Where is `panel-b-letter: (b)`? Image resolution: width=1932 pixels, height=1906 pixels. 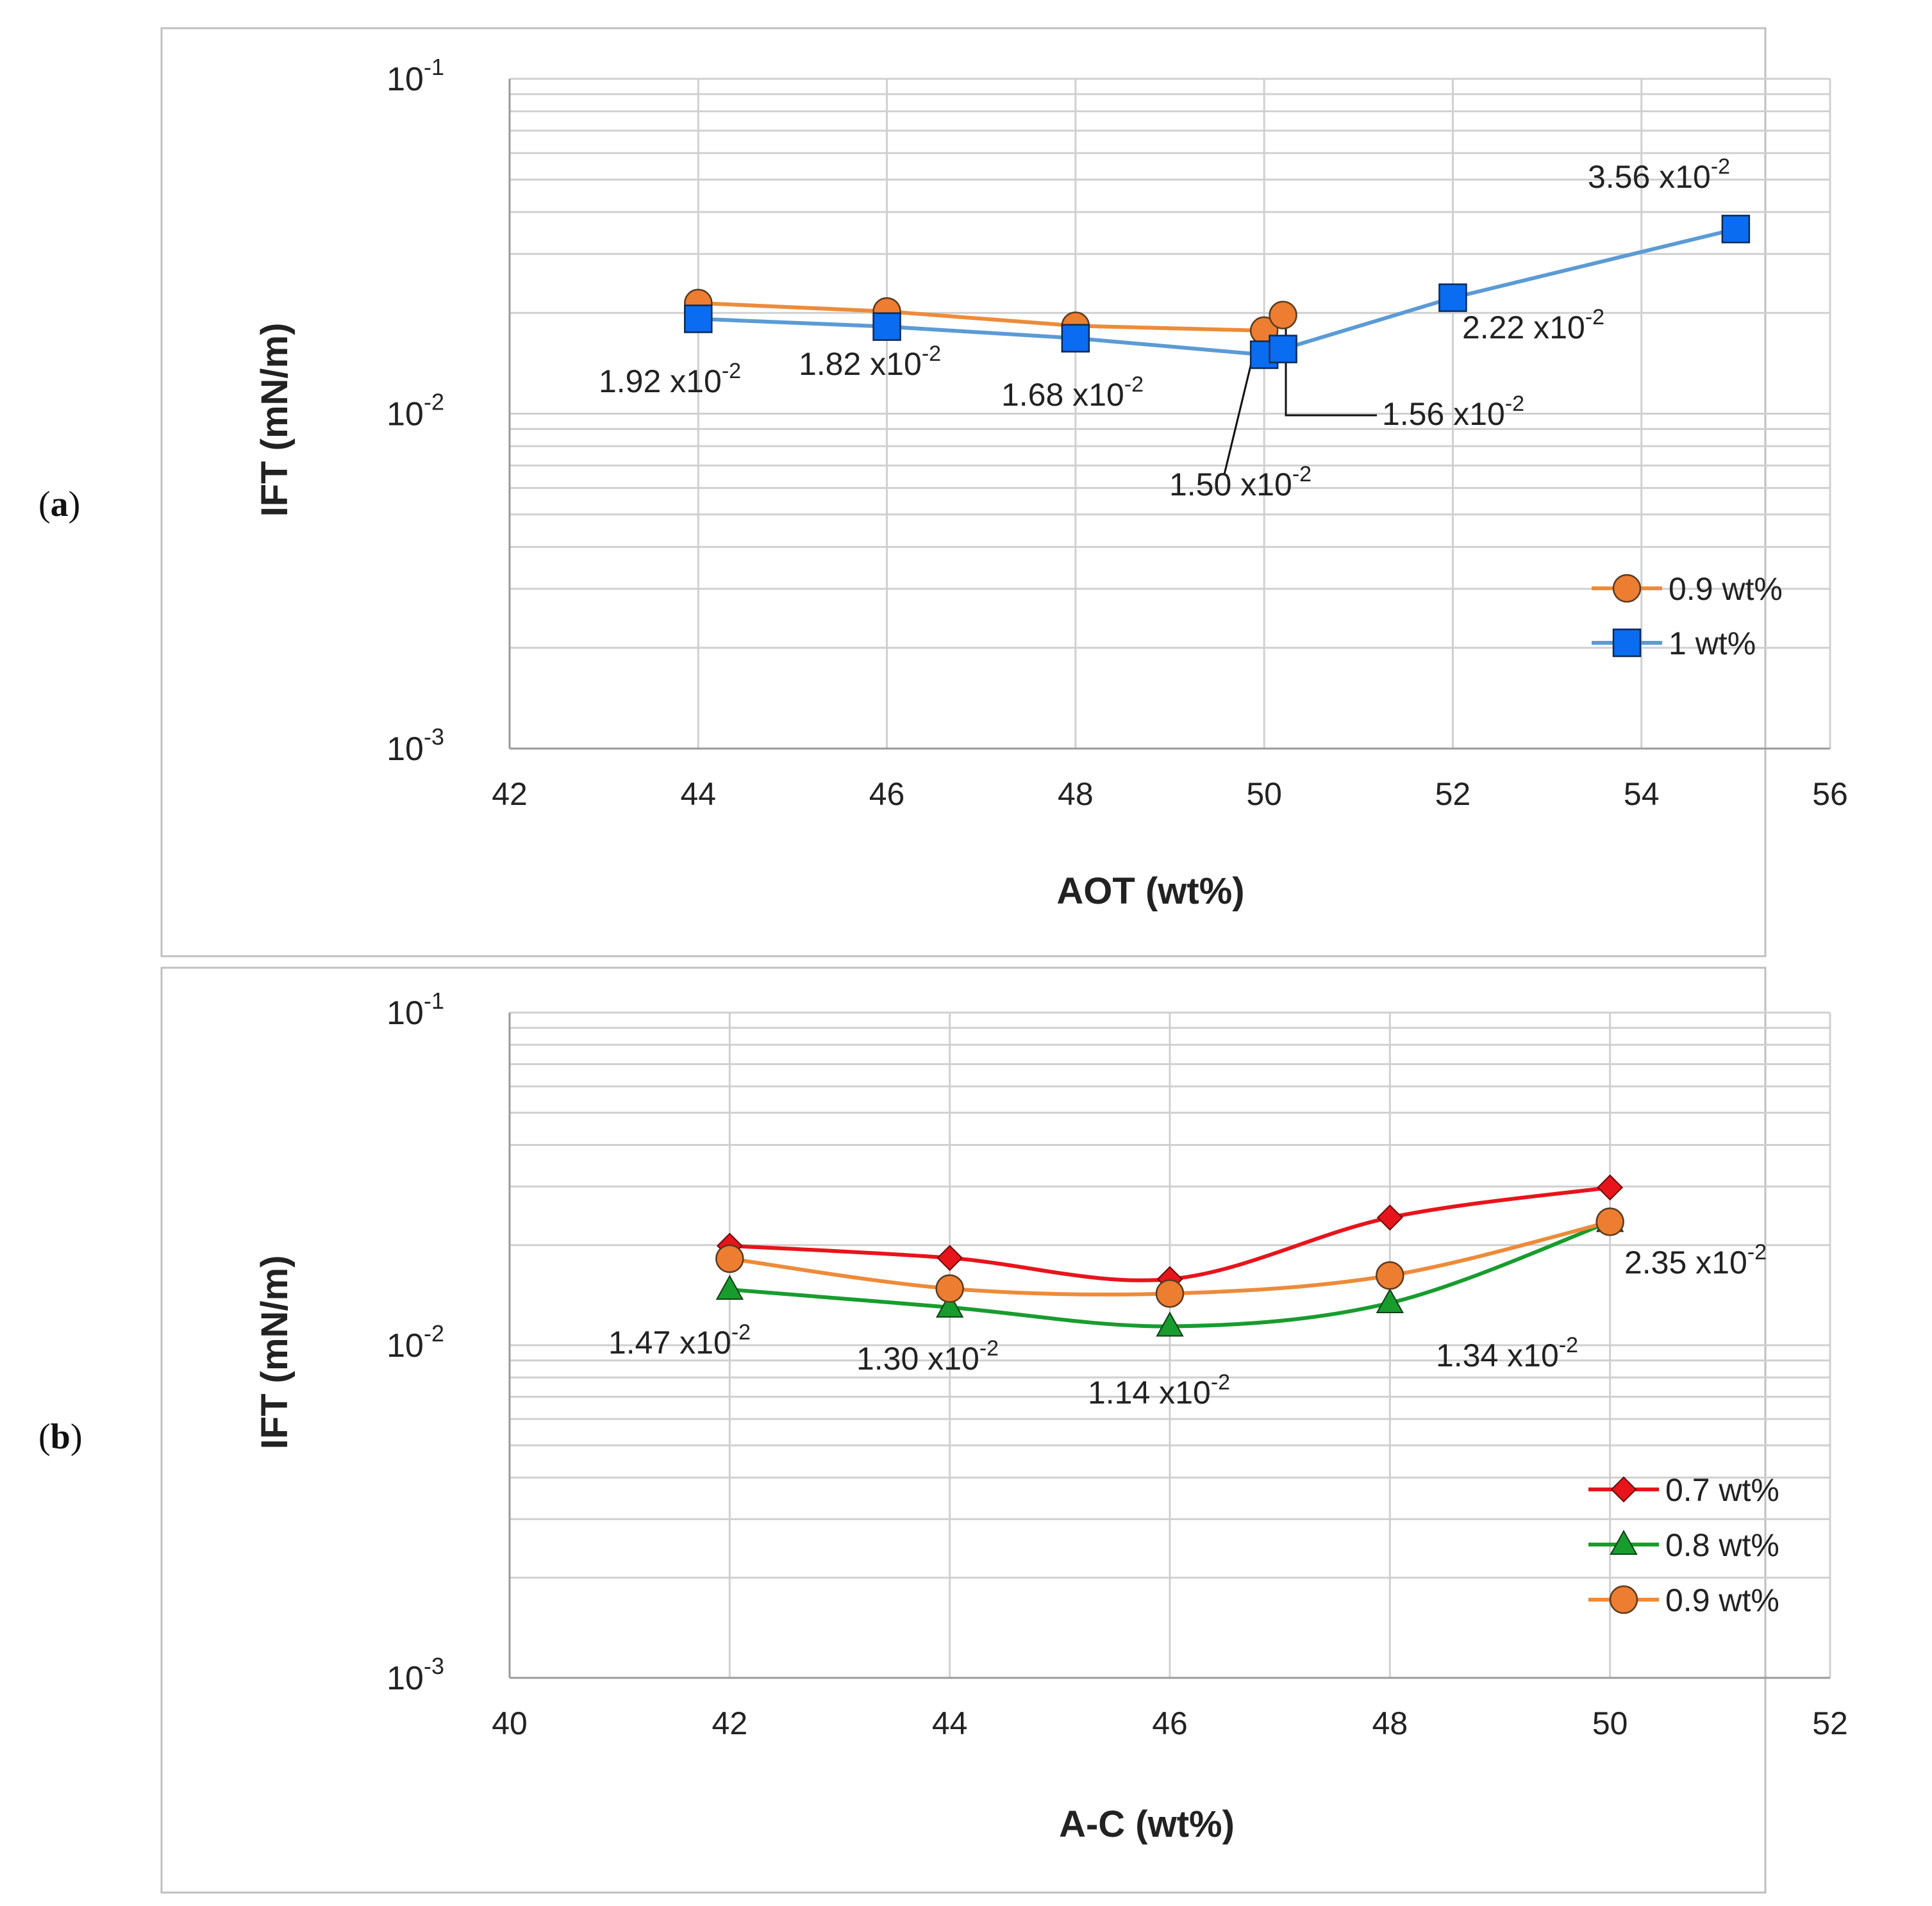
panel-b-letter: (b) is located at coordinates (60, 1437).